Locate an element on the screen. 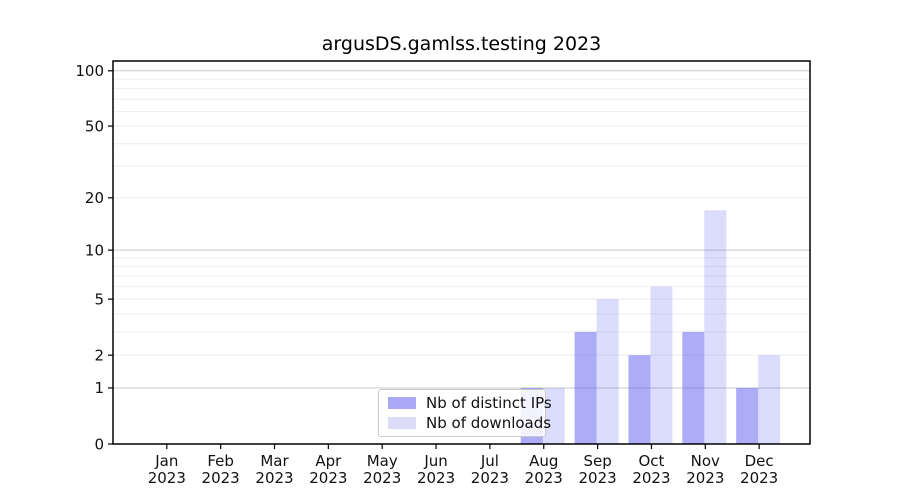 This screenshot has height=500, width=900. legend-swatch-downloads is located at coordinates (402, 423).